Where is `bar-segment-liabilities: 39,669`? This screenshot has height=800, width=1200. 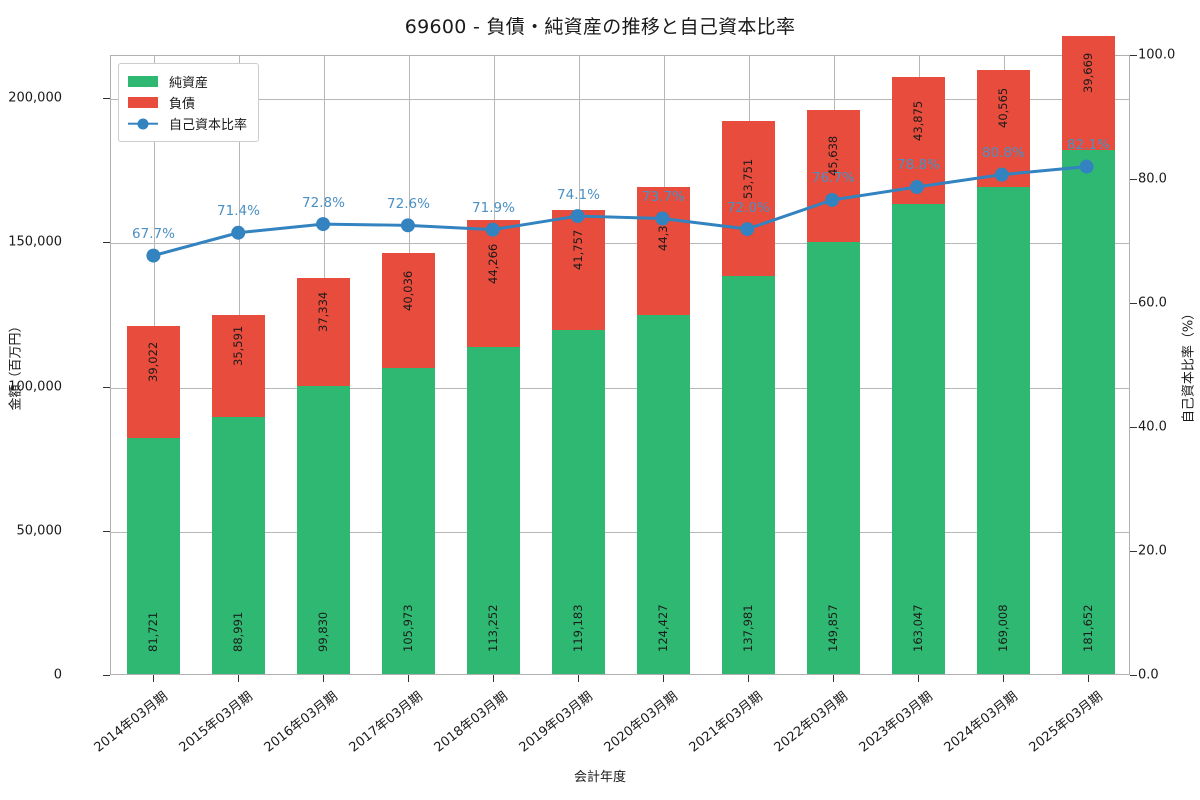
bar-segment-liabilities: 39,669 is located at coordinates (1088, 93).